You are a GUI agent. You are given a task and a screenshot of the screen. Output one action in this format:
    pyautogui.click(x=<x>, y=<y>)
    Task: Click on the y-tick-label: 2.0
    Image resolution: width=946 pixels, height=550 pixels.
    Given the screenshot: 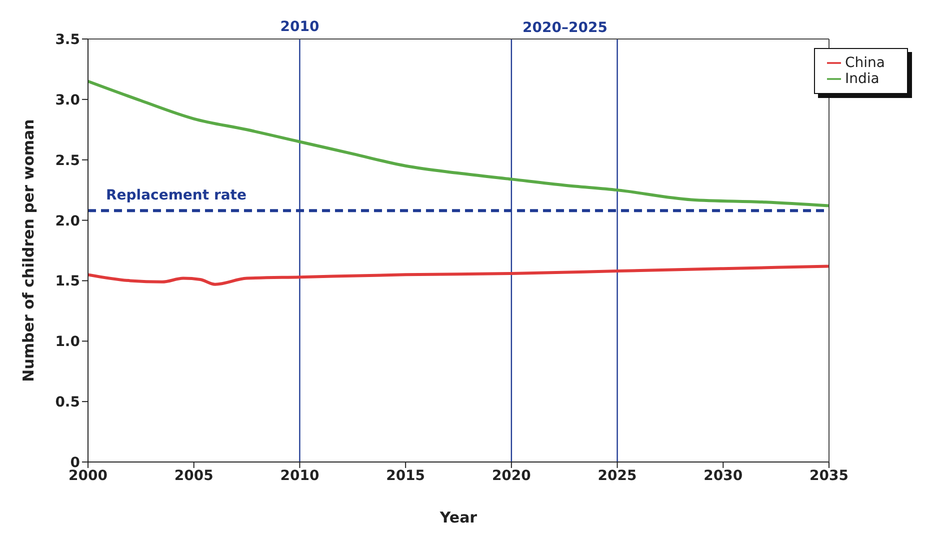 What is the action you would take?
    pyautogui.click(x=67, y=221)
    